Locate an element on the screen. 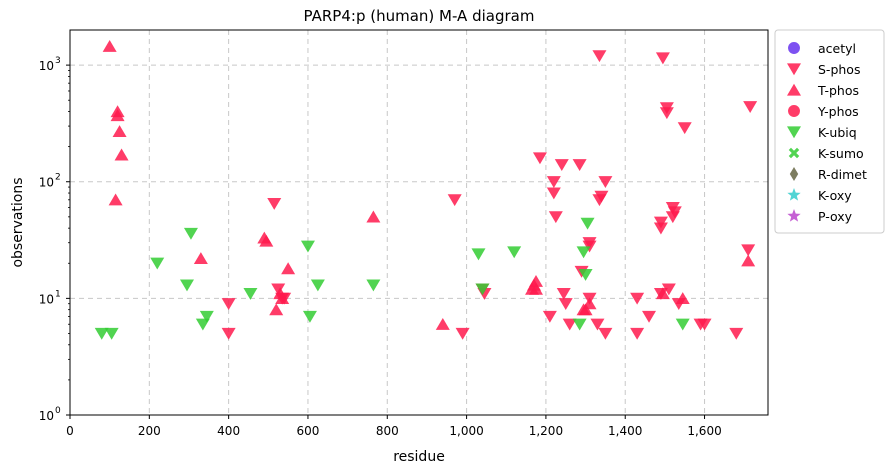  legend-label: Y-phos is located at coordinates (838, 111).